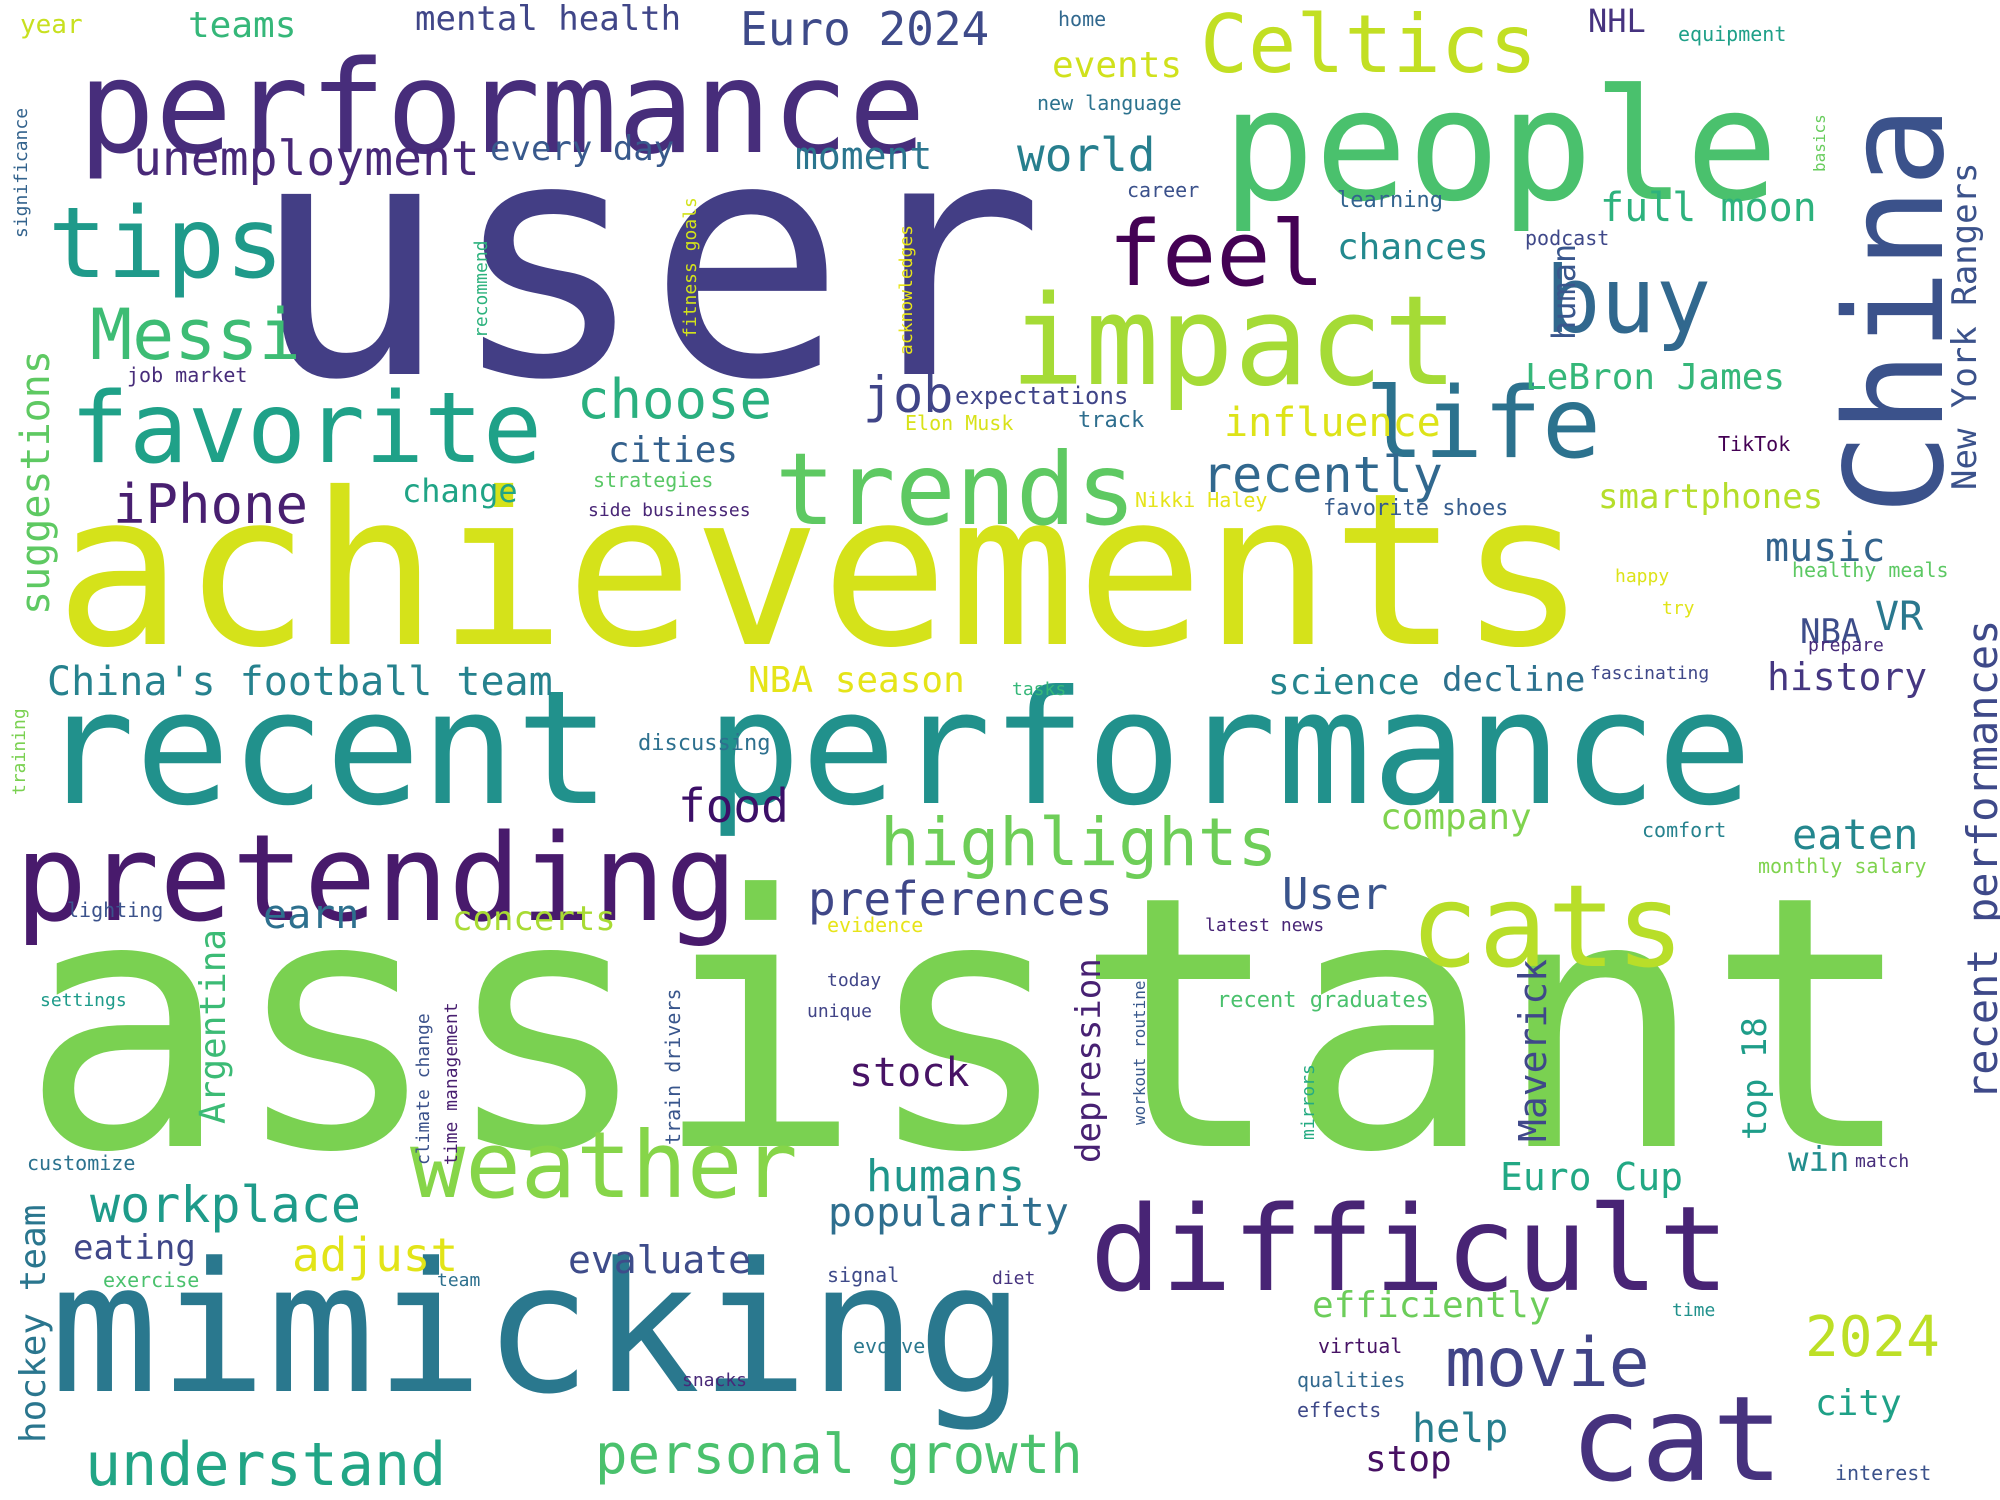 This screenshot has height=1500, width=2000. Describe the element at coordinates (81, 1163) in the screenshot. I see `word-customize: customize` at that location.